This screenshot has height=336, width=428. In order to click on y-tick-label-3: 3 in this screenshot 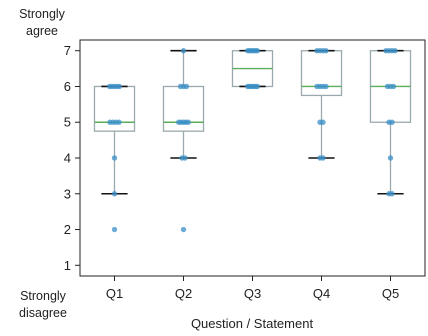, I will do `click(67, 193)`.